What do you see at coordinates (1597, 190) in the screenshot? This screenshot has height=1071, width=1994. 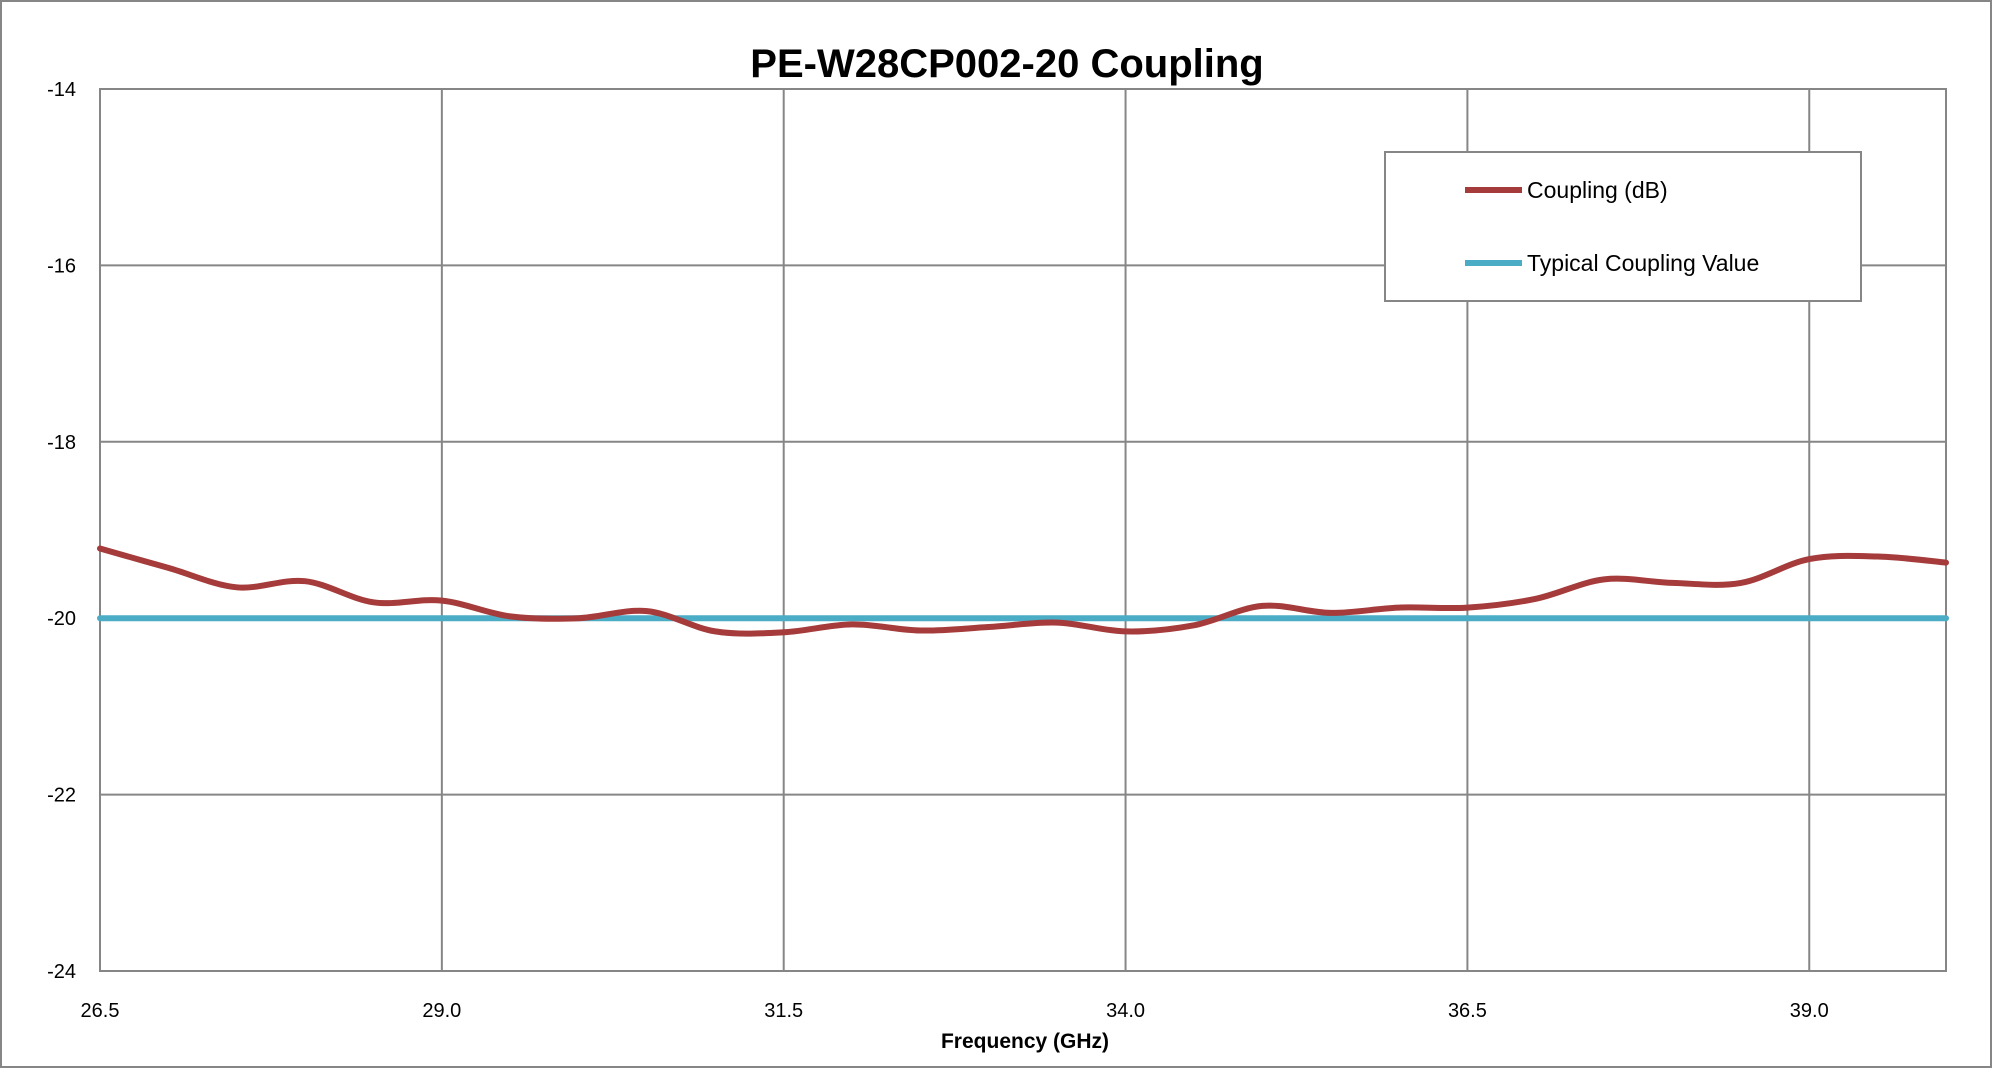 I see `legend-label-coupling: Coupling (dB)` at bounding box center [1597, 190].